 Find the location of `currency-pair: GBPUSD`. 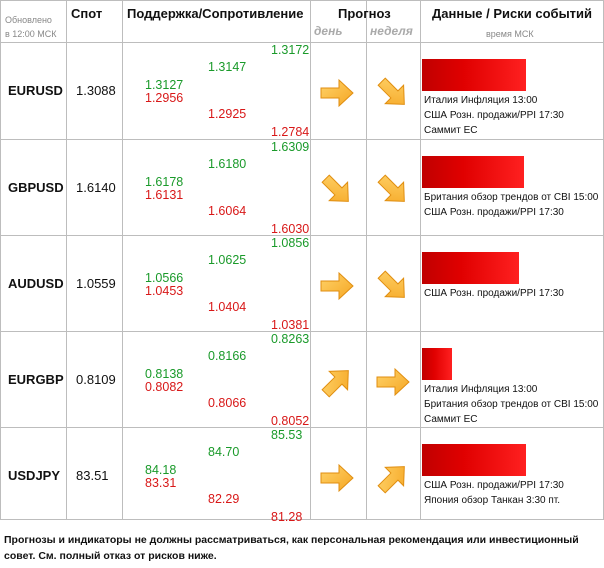

currency-pair: GBPUSD is located at coordinates (36, 187).